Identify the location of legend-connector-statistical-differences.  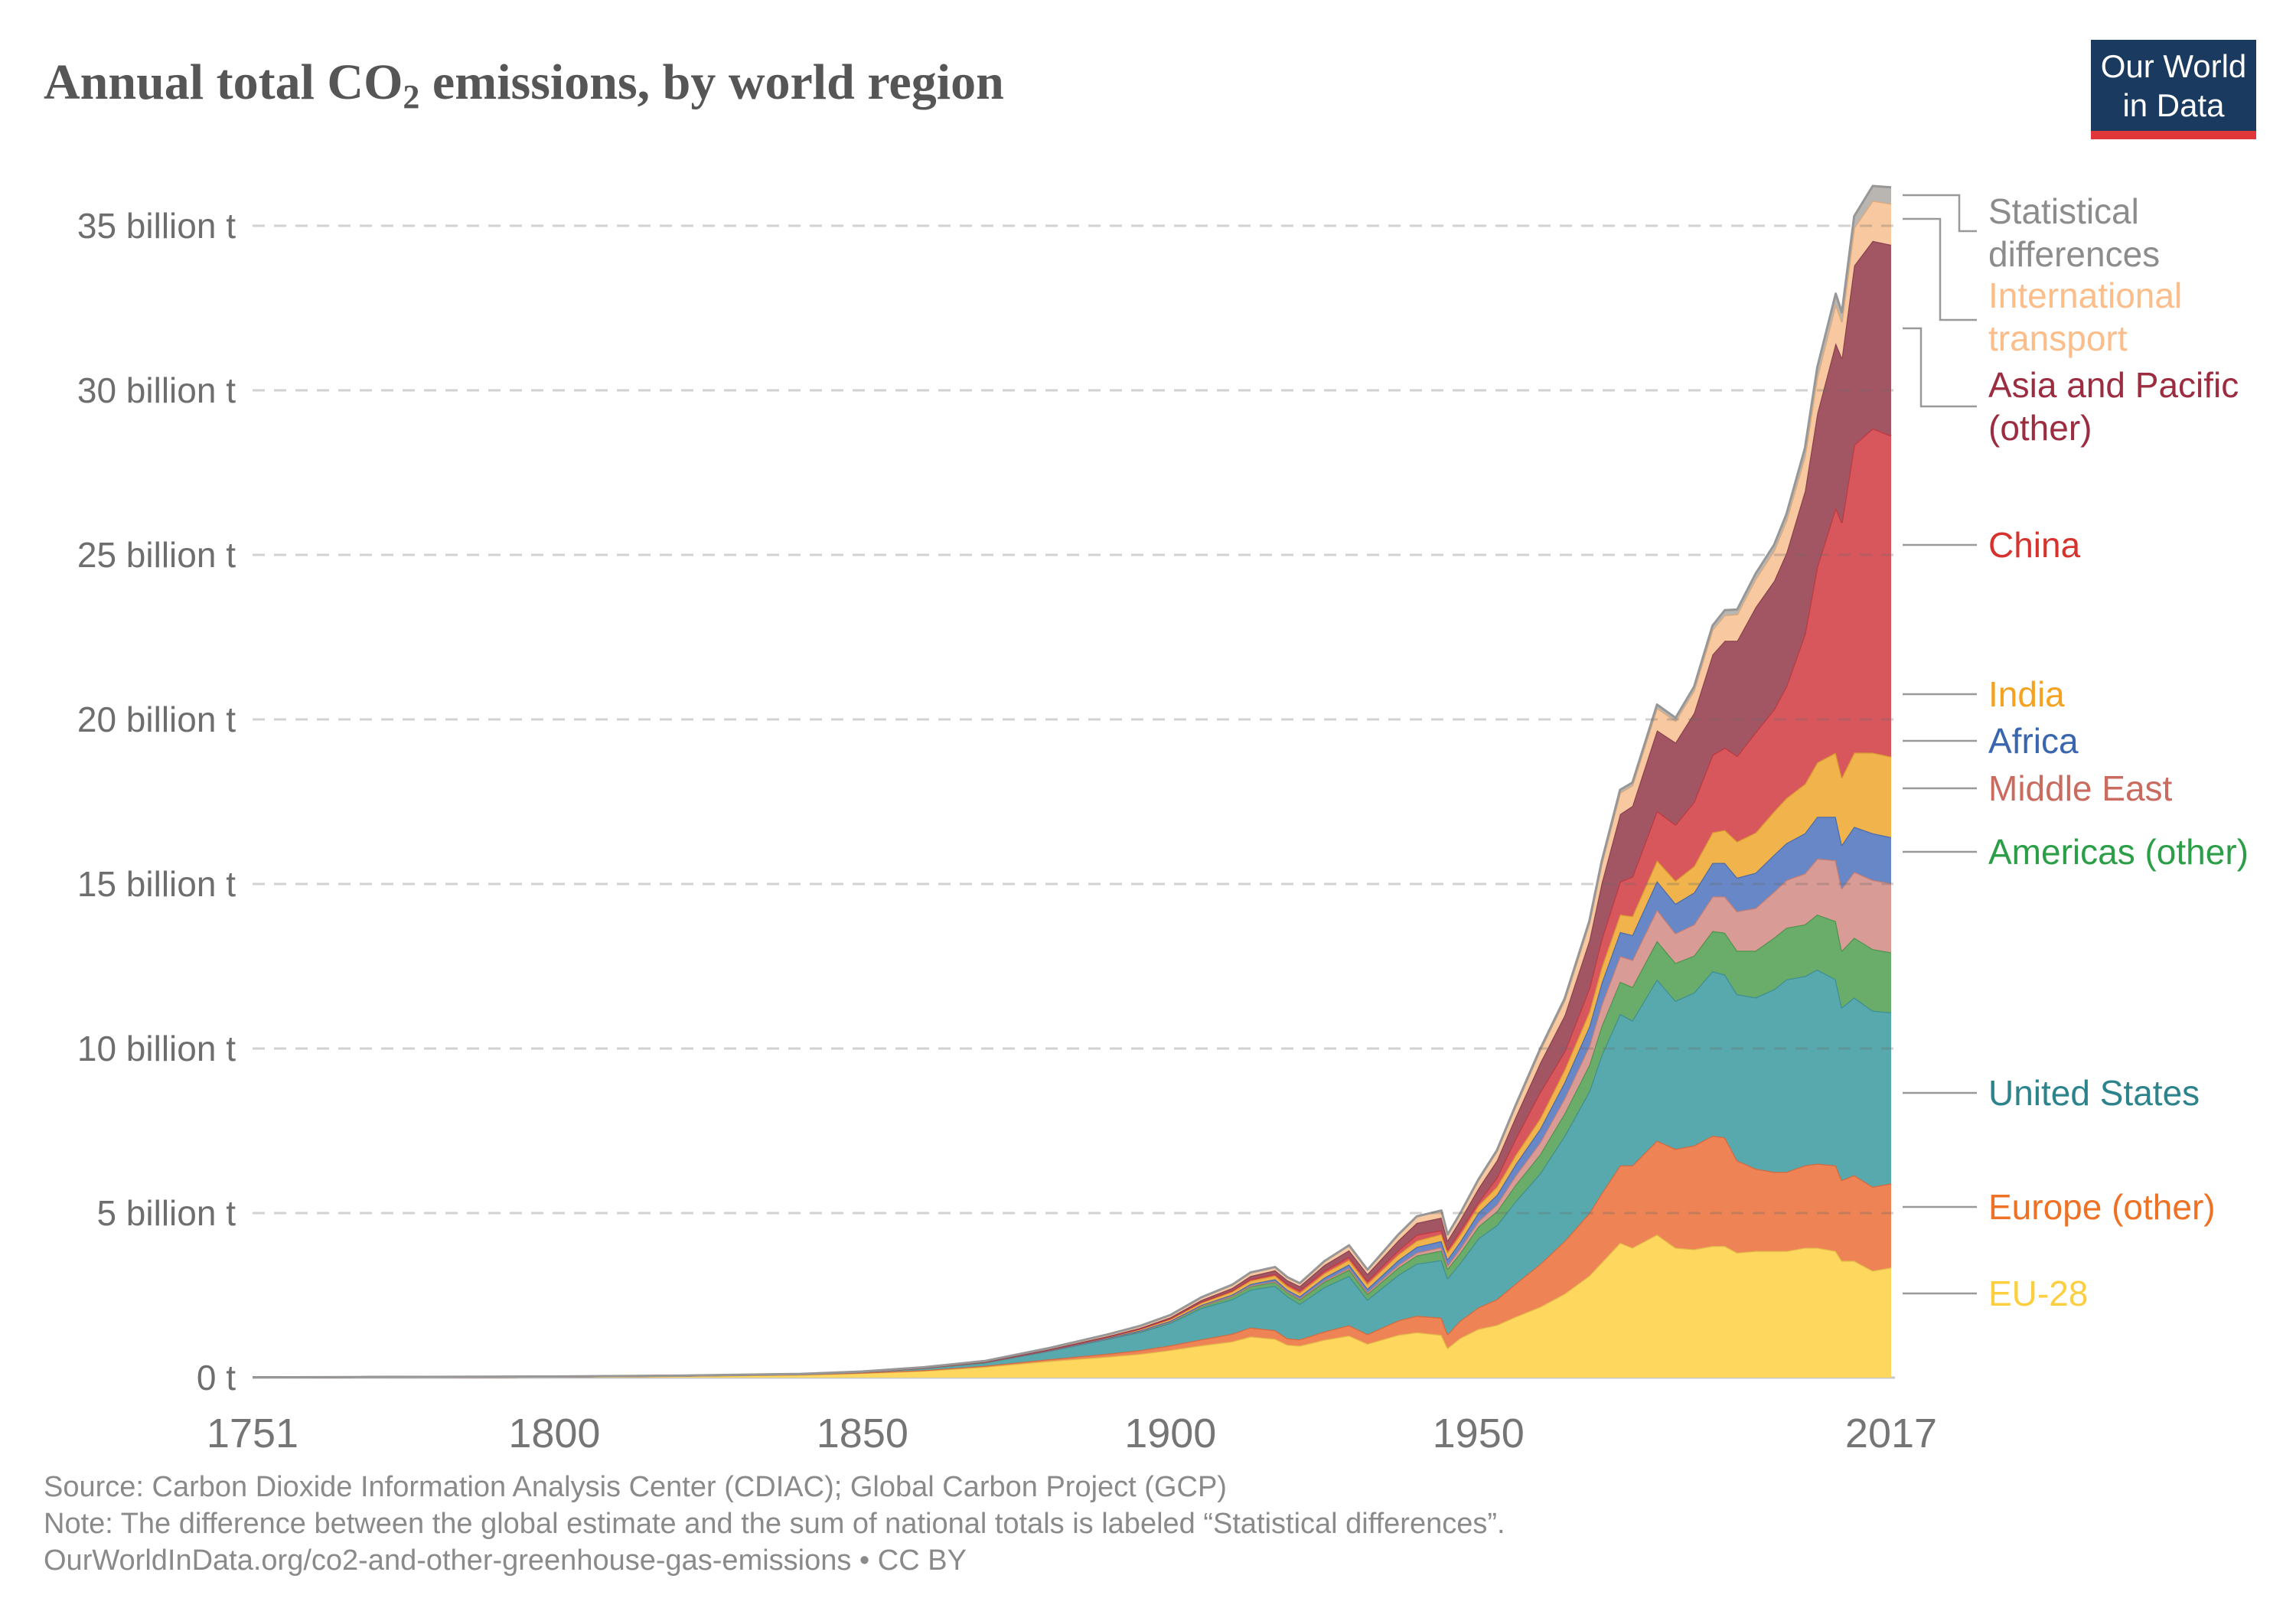
(1940, 213).